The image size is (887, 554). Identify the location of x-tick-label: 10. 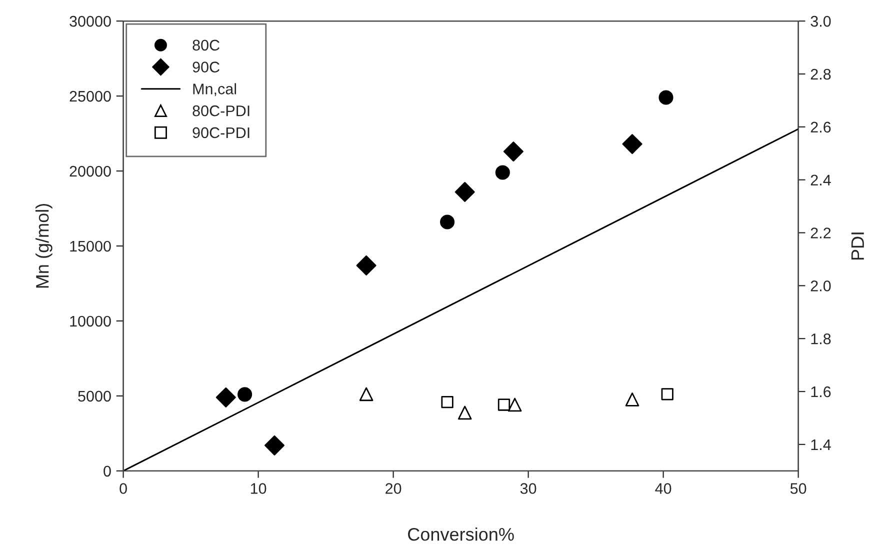
(258, 488).